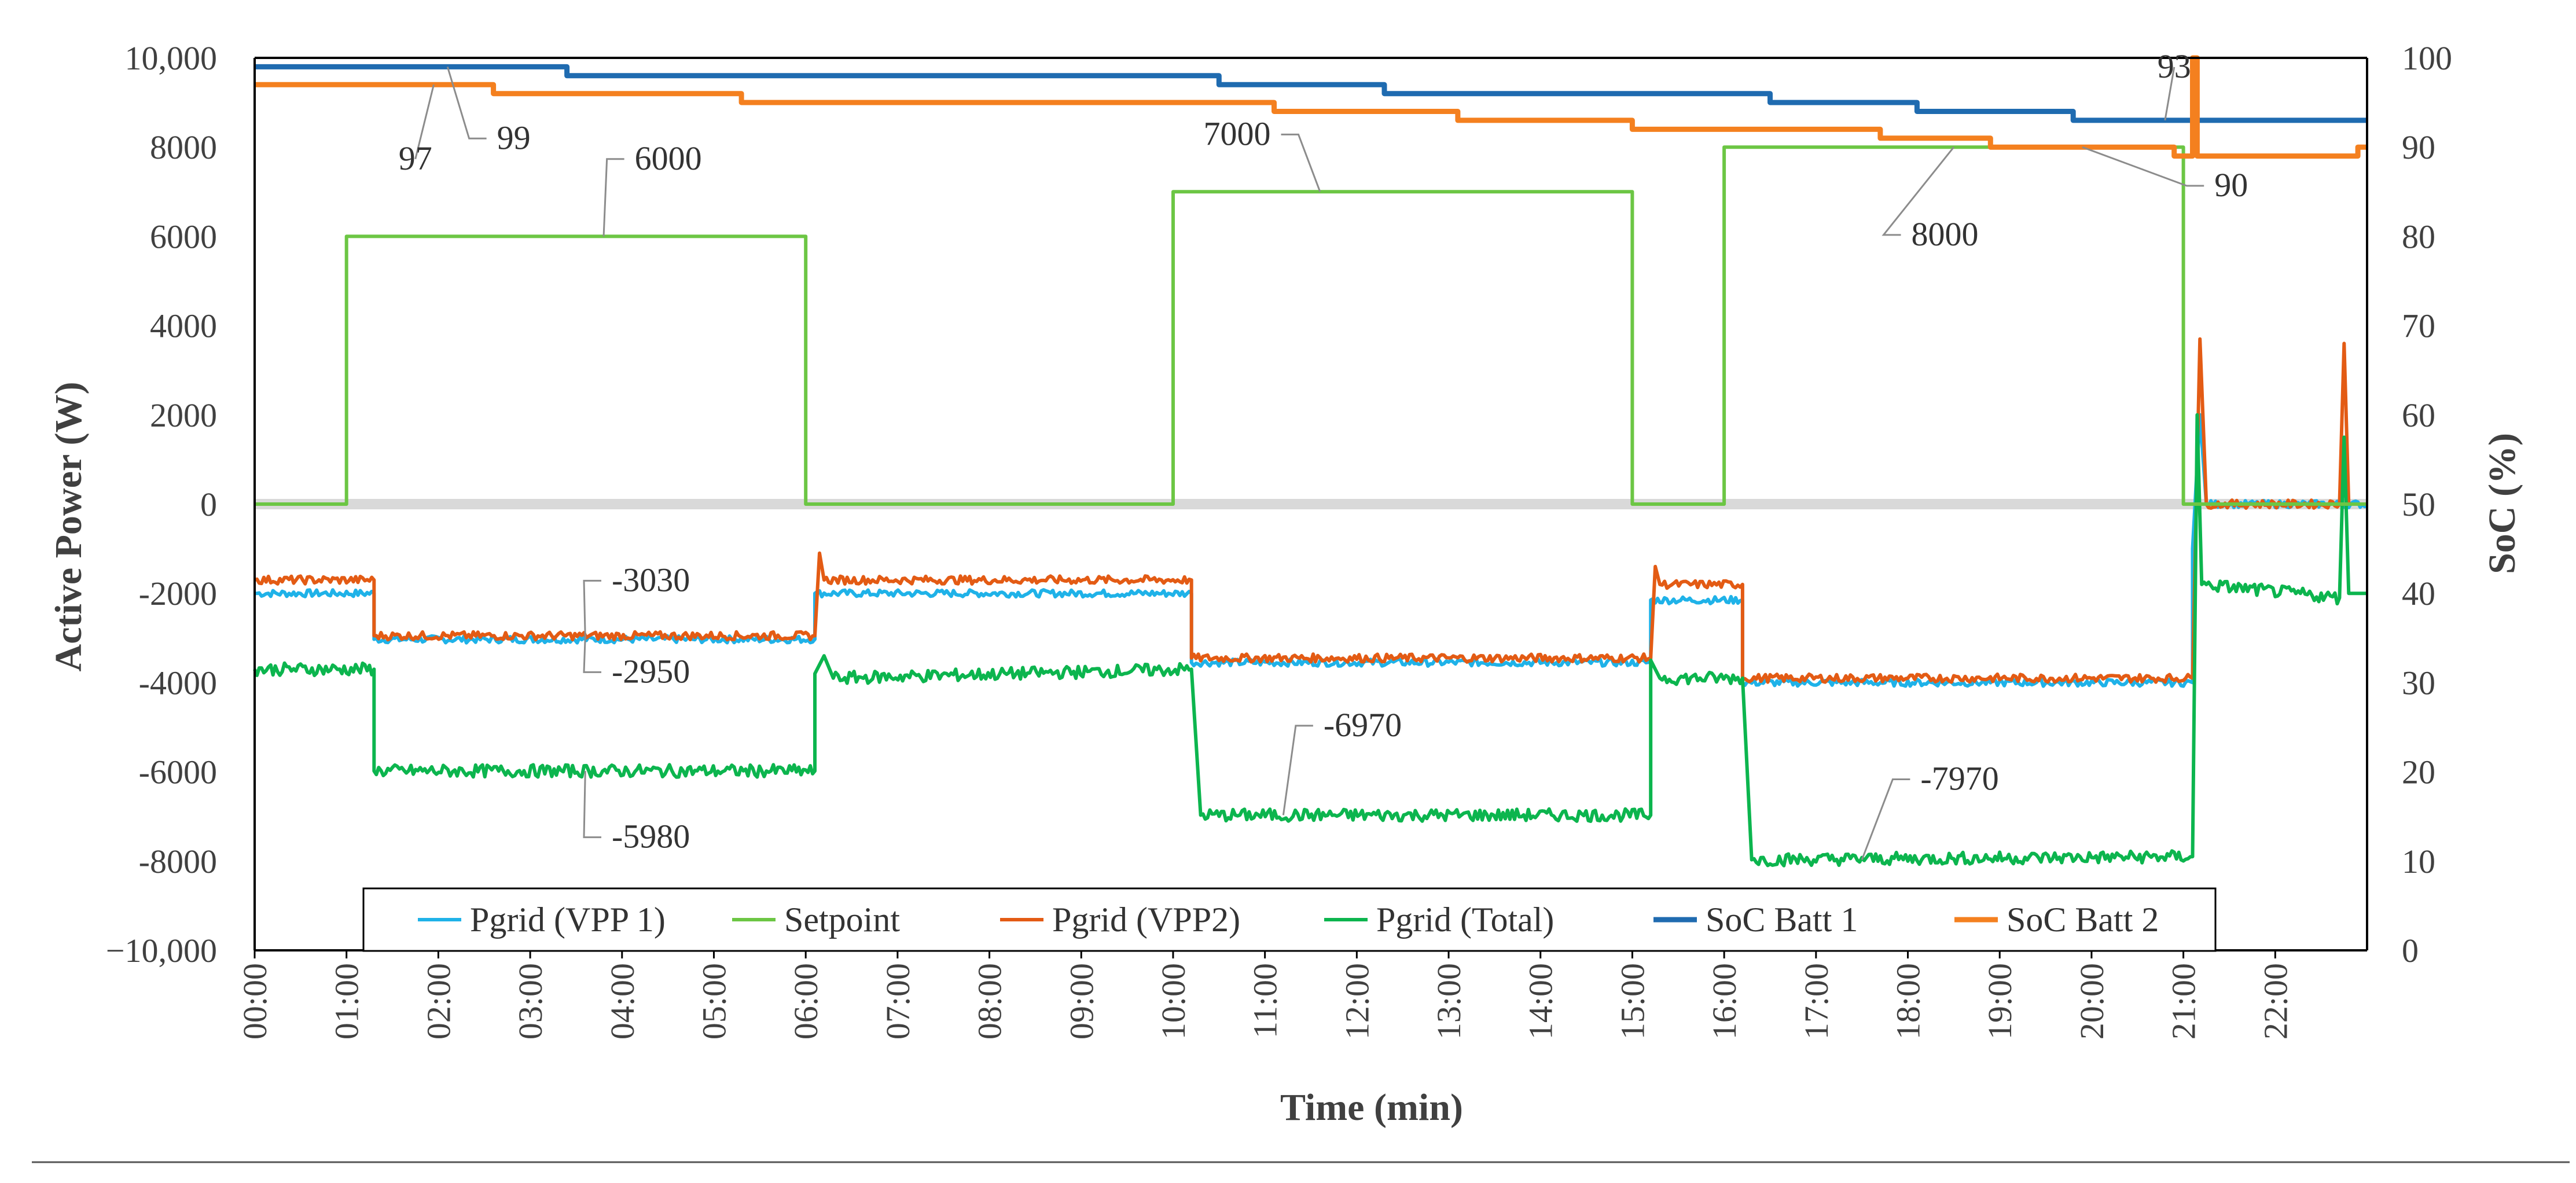  I want to click on x-tick-label: 20:00, so click(2092, 1001).